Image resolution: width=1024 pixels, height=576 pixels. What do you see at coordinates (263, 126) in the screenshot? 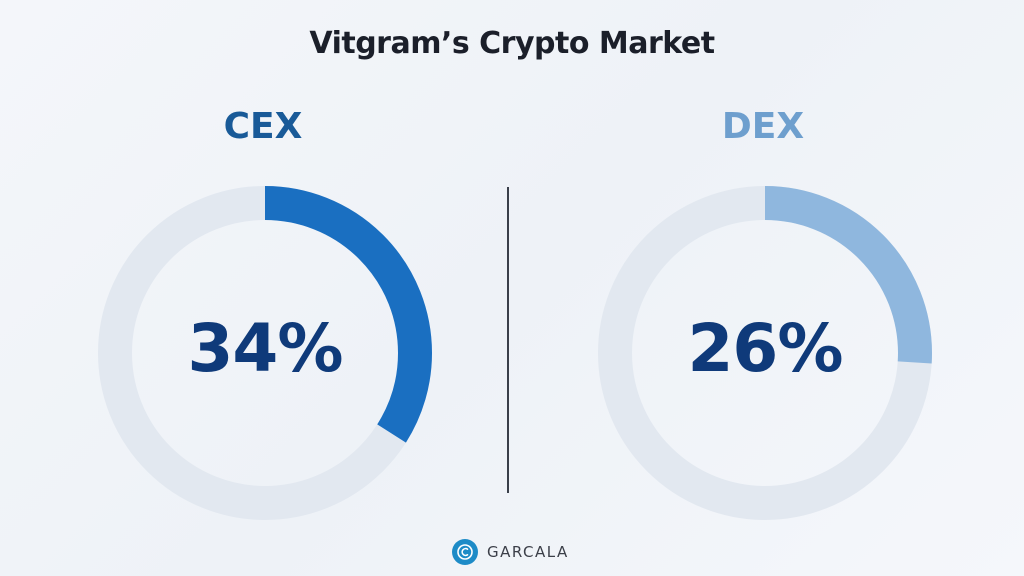
I see `cex-label: CEX` at bounding box center [263, 126].